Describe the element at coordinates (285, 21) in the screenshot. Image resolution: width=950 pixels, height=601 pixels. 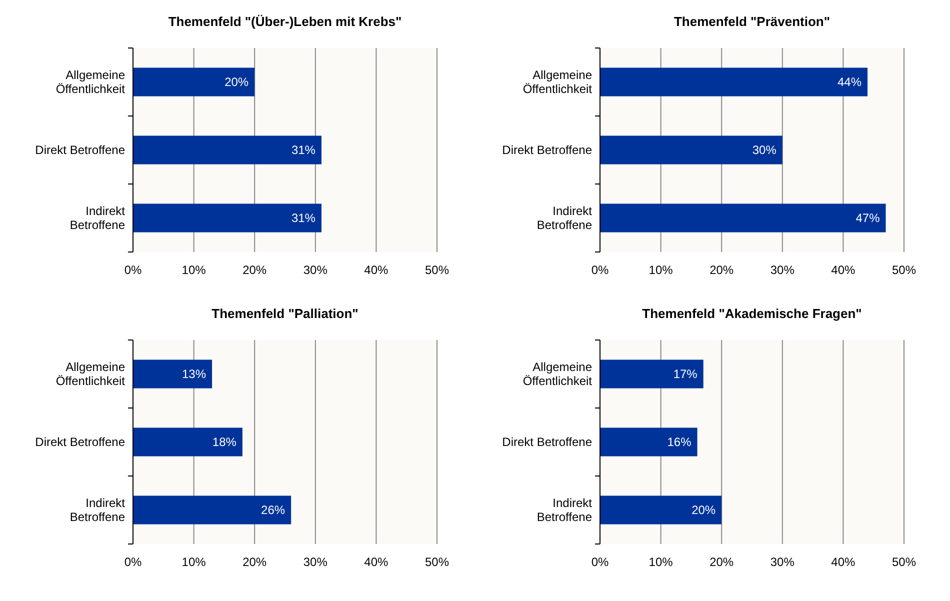
I see `chart-title: Themenfeld "(Über-)Leben mit Krebs"` at that location.